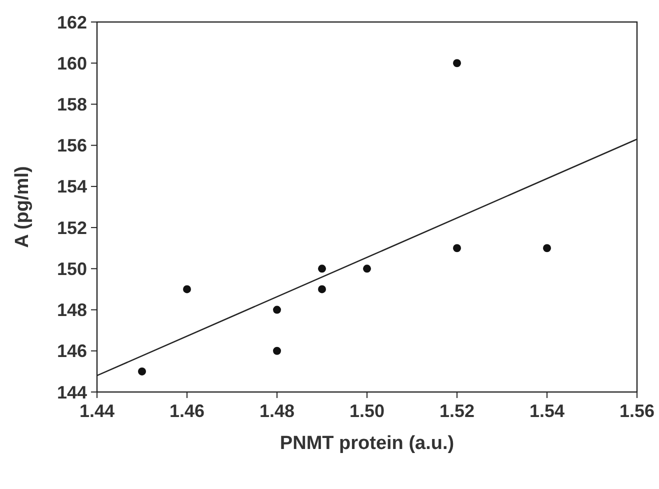 This screenshot has height=489, width=659. I want to click on y-tick-label: 160, so click(71, 63).